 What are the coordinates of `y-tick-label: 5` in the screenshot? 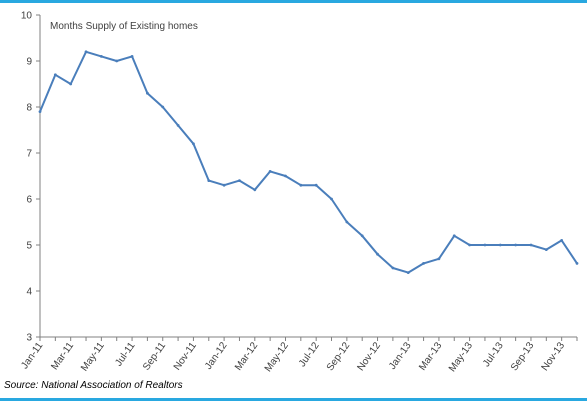 It's located at (29, 246).